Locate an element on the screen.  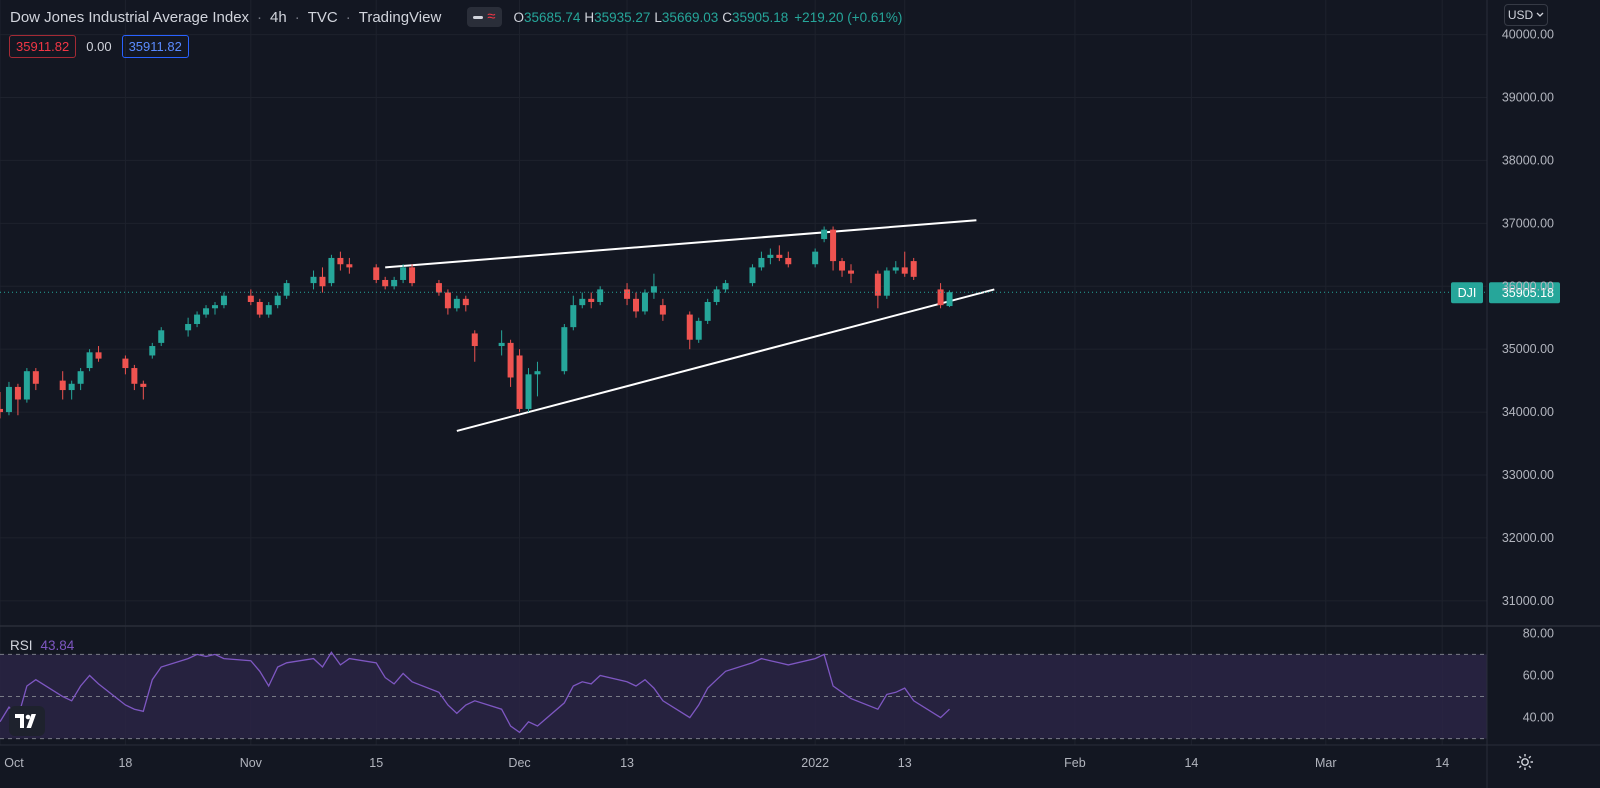
last-price-label: 35905.18 is located at coordinates (1528, 293).